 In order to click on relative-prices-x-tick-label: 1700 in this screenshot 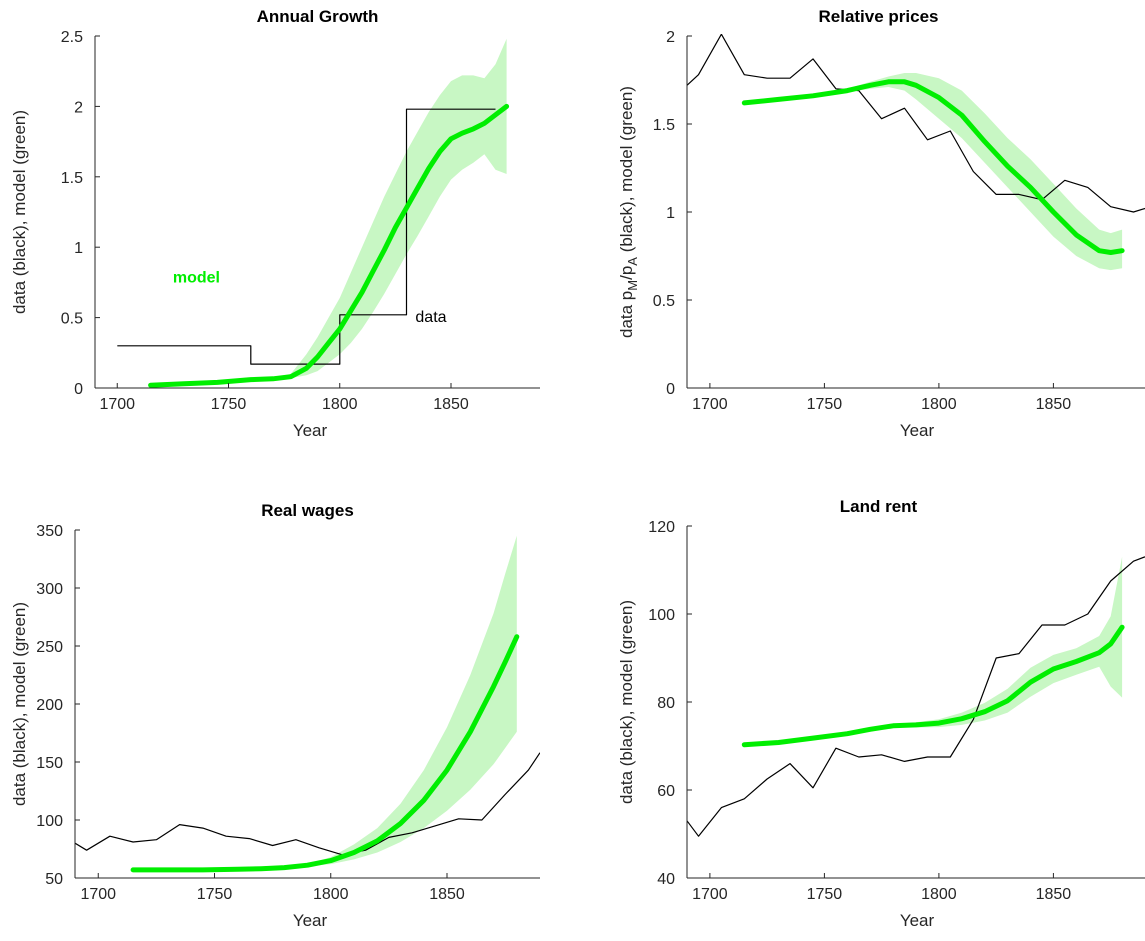, I will do `click(710, 404)`.